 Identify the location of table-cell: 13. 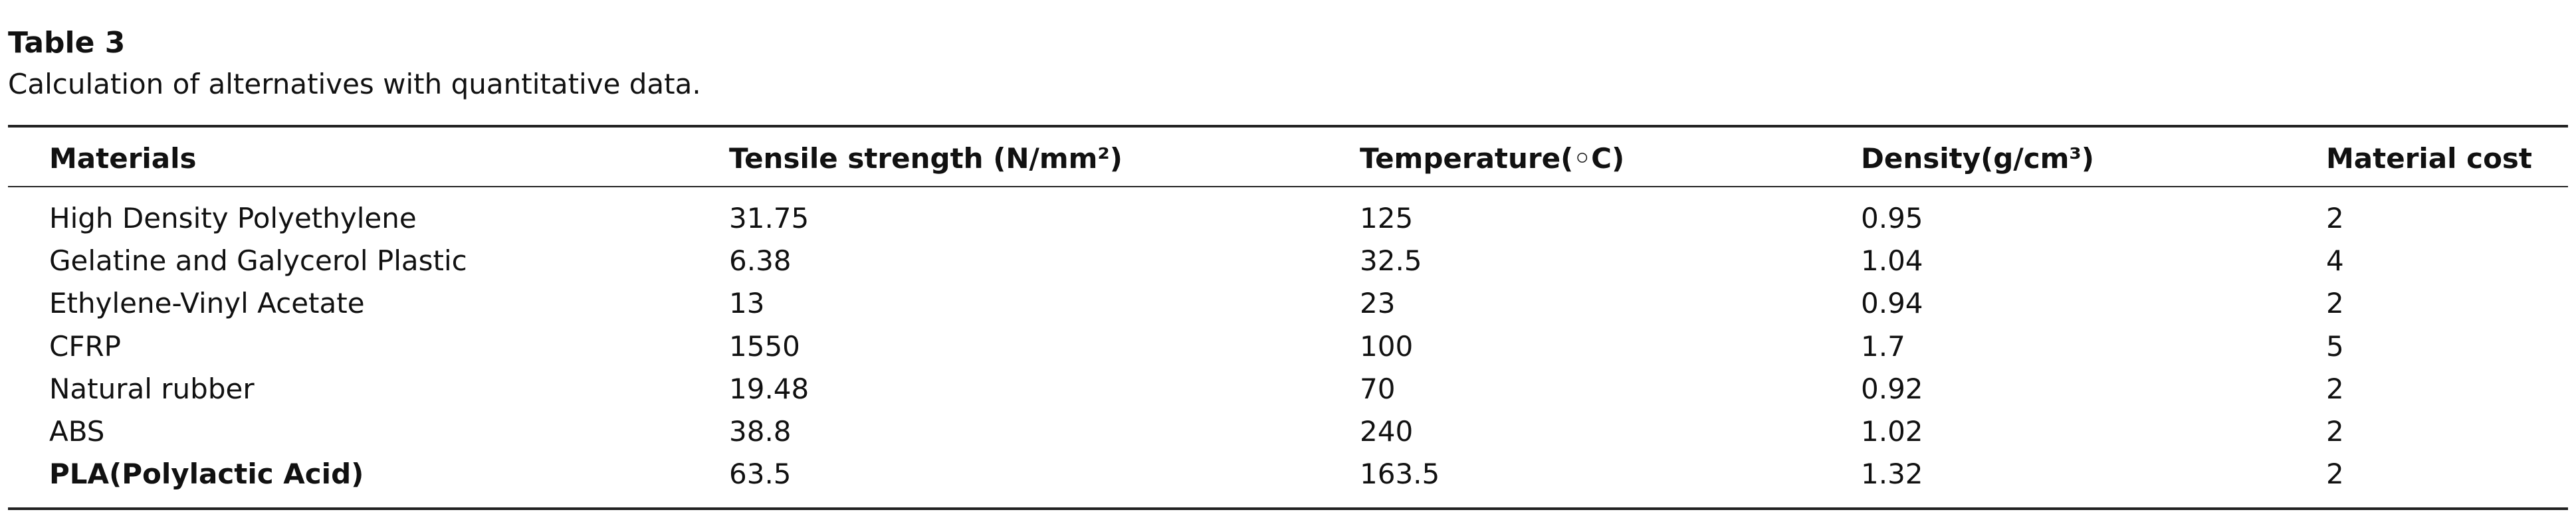
(747, 303).